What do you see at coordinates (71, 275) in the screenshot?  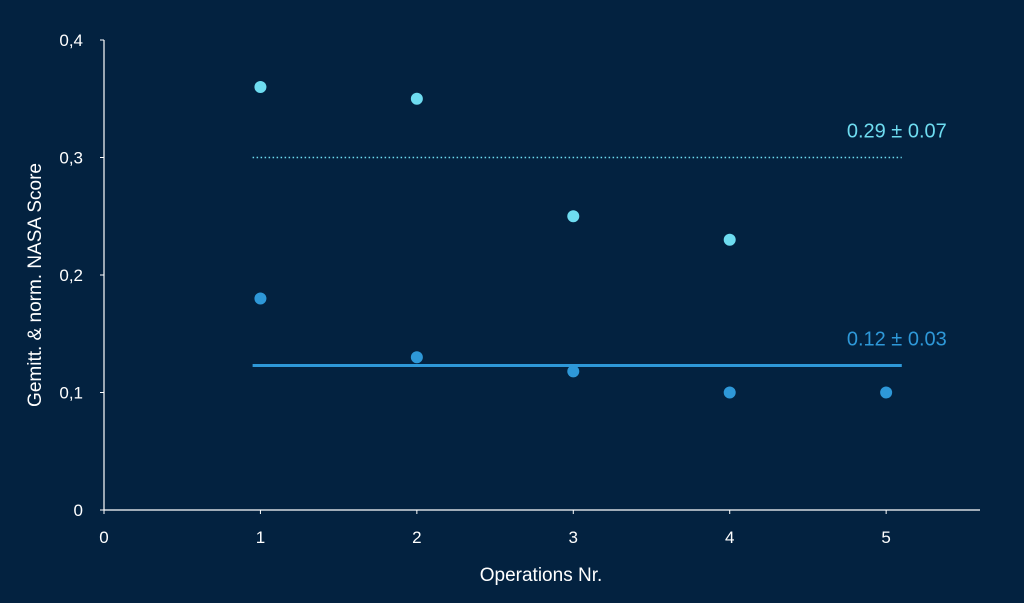 I see `y-tick-label: 0,2` at bounding box center [71, 275].